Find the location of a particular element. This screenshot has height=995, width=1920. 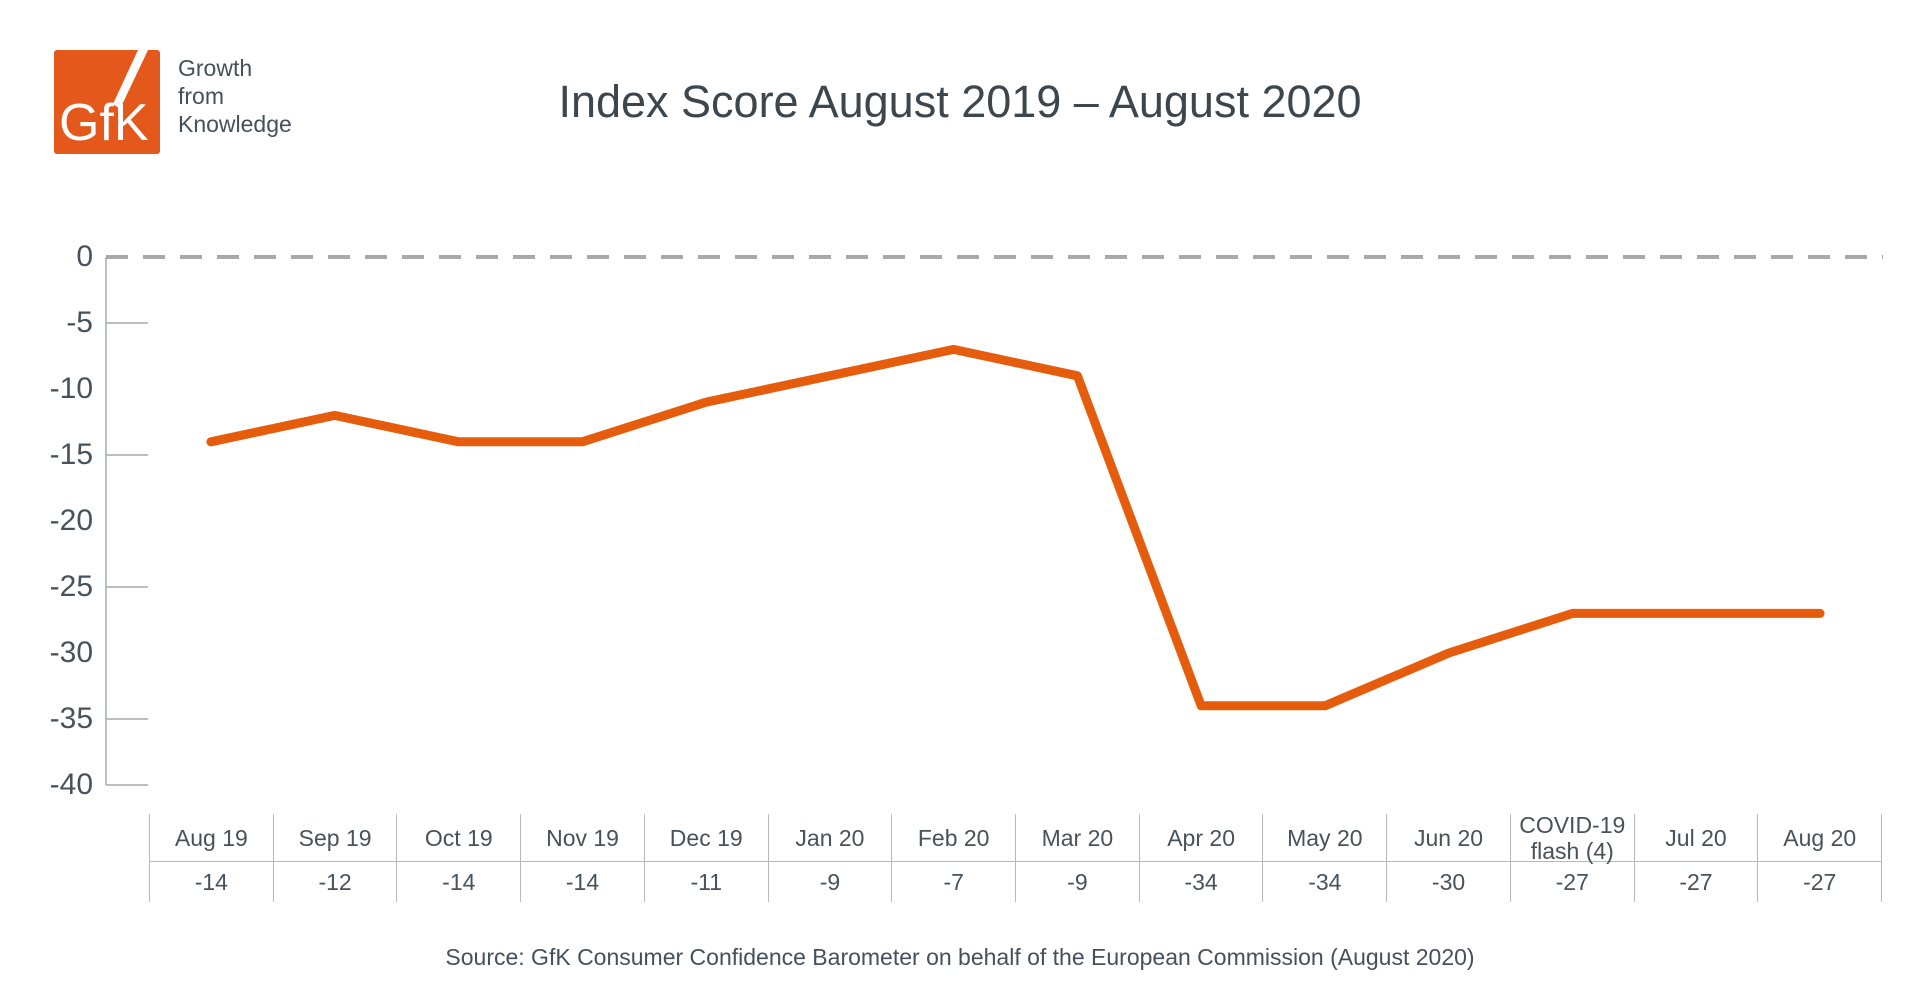

gfk-logo-text: GfK is located at coordinates (104, 123).